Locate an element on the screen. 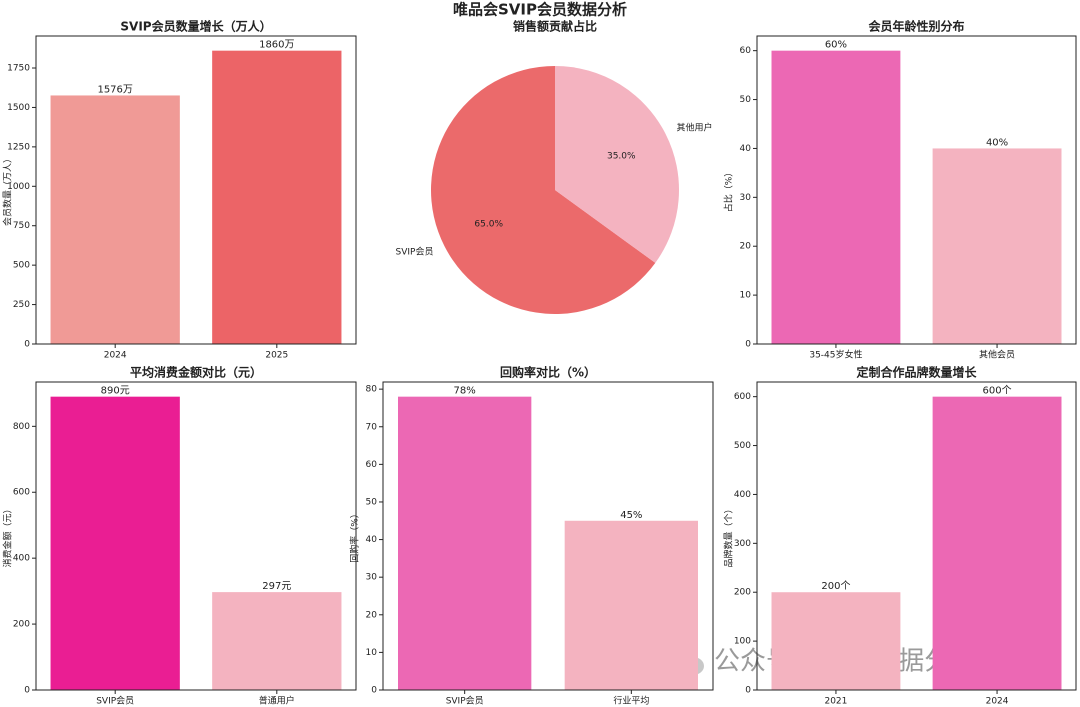 This screenshot has height=707, width=1080. value-label: 45% is located at coordinates (631, 515).